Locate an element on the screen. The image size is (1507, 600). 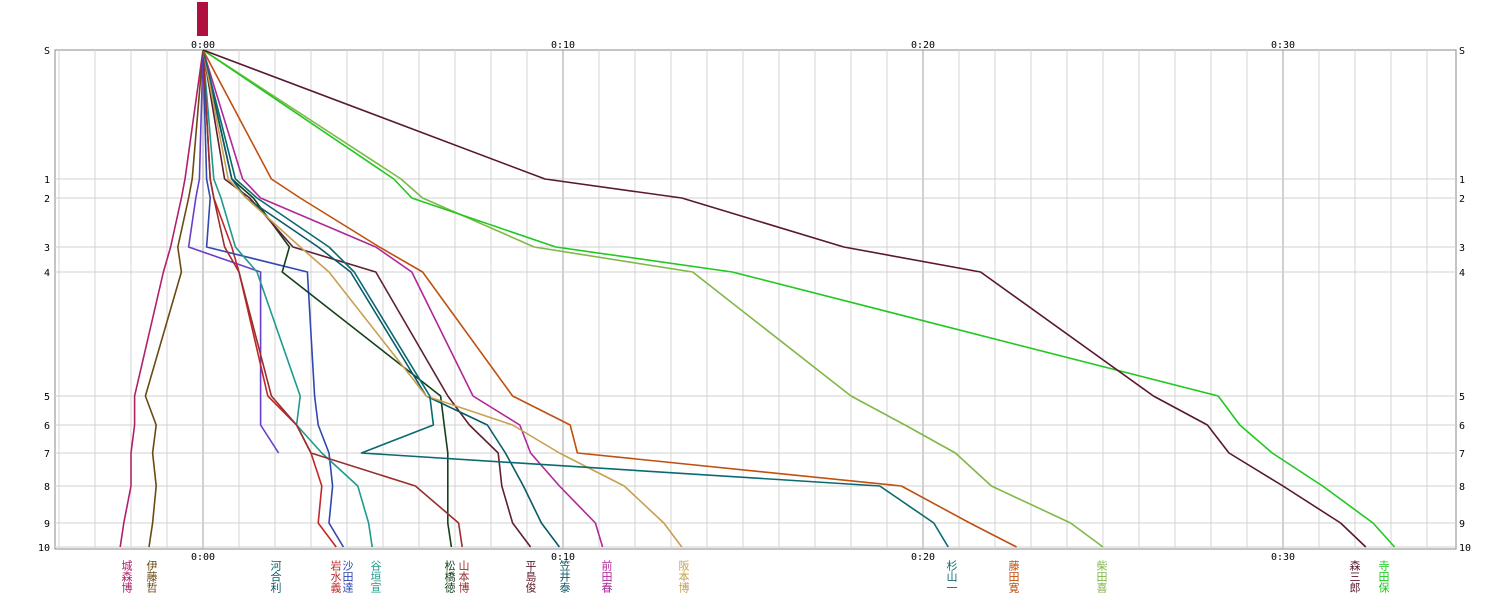
checkpoint-labels-right: S 1 2 3 4 5 6 7 8 9 10 is located at coordinates (1465, 300).